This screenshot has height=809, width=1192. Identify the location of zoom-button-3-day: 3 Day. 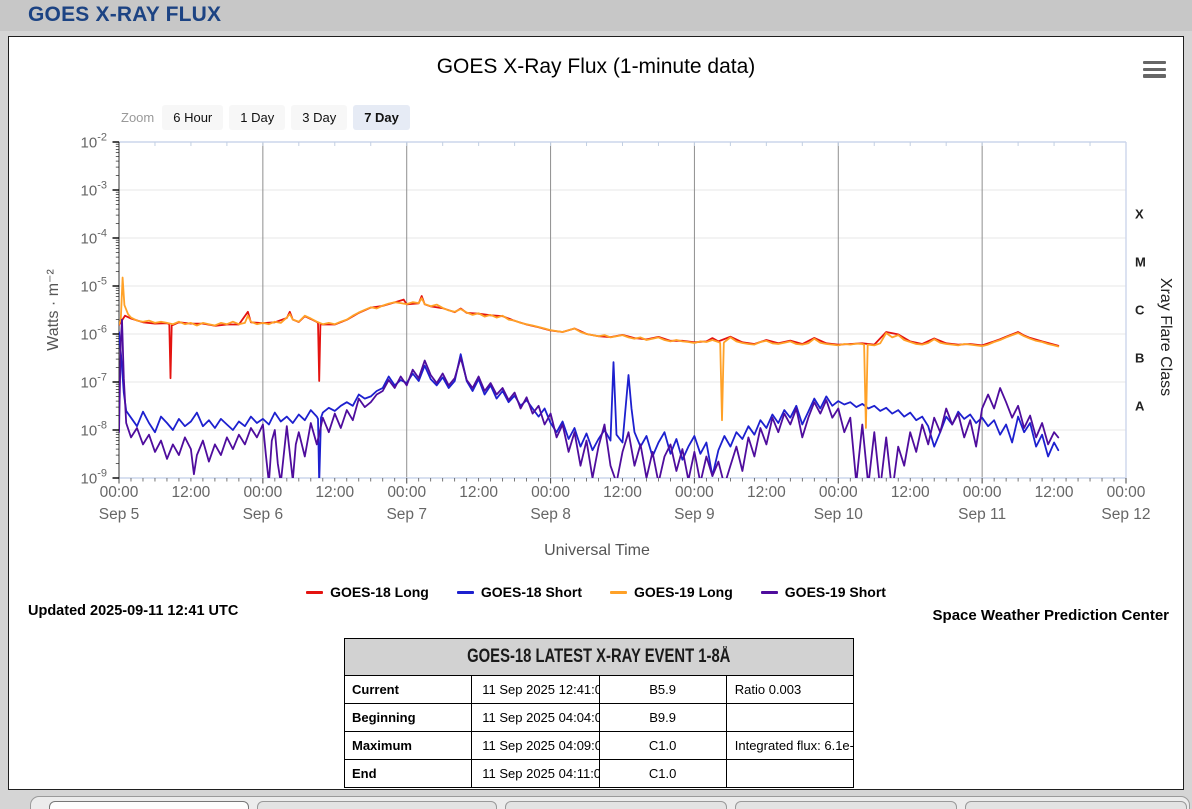
(319, 117).